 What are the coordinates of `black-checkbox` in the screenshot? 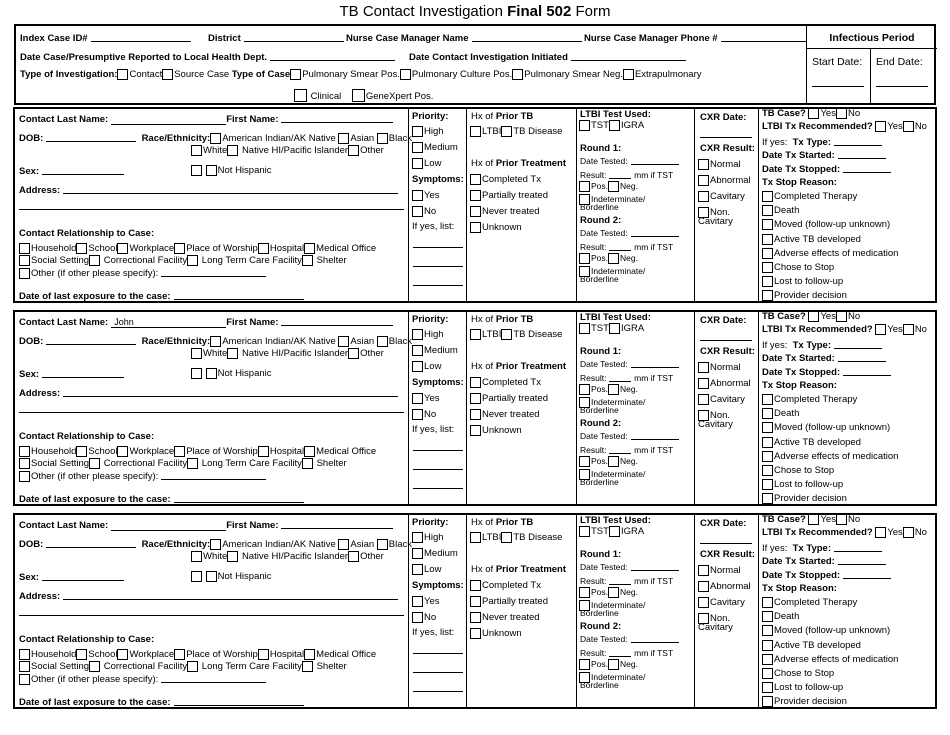 It's located at (382, 138).